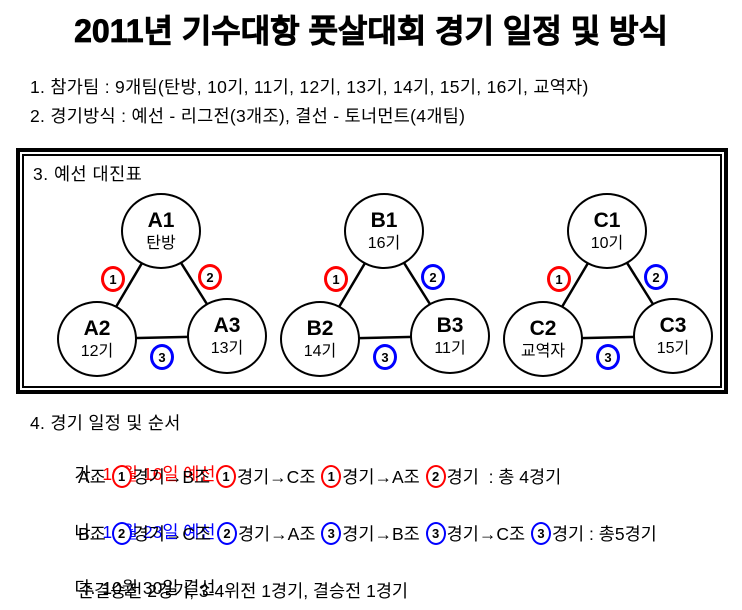 Image resolution: width=742 pixels, height=610 pixels. I want to click on entry-label: 나., so click(85, 532).